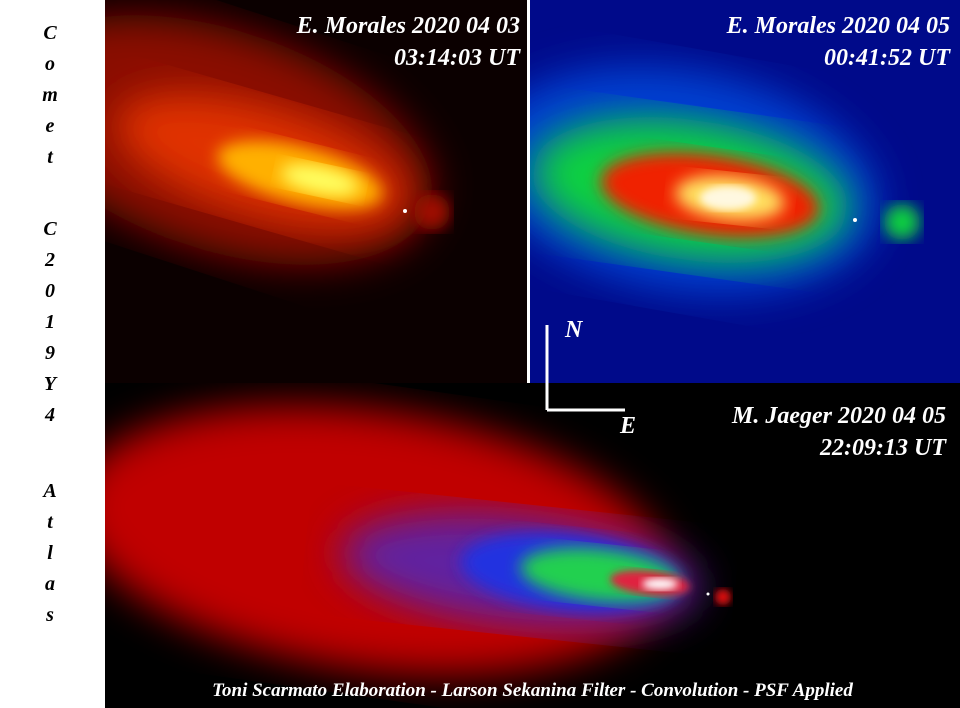 Image resolution: width=960 pixels, height=708 pixels. Describe the element at coordinates (50, 557) in the screenshot. I see `side-title: Atlas` at that location.